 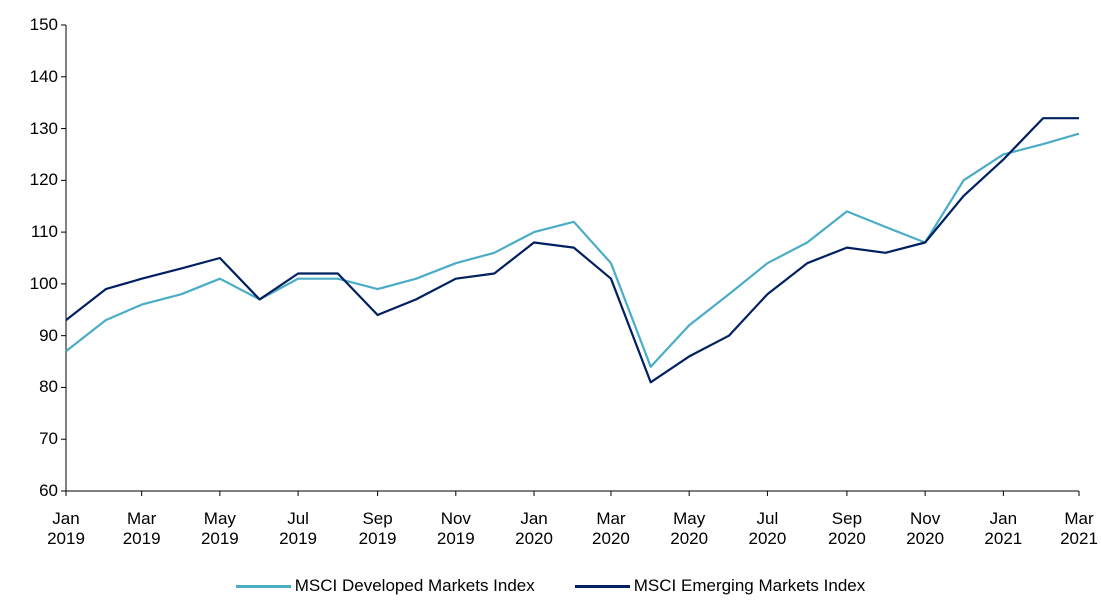 I want to click on y-tick-label: 70, so click(x=48, y=439).